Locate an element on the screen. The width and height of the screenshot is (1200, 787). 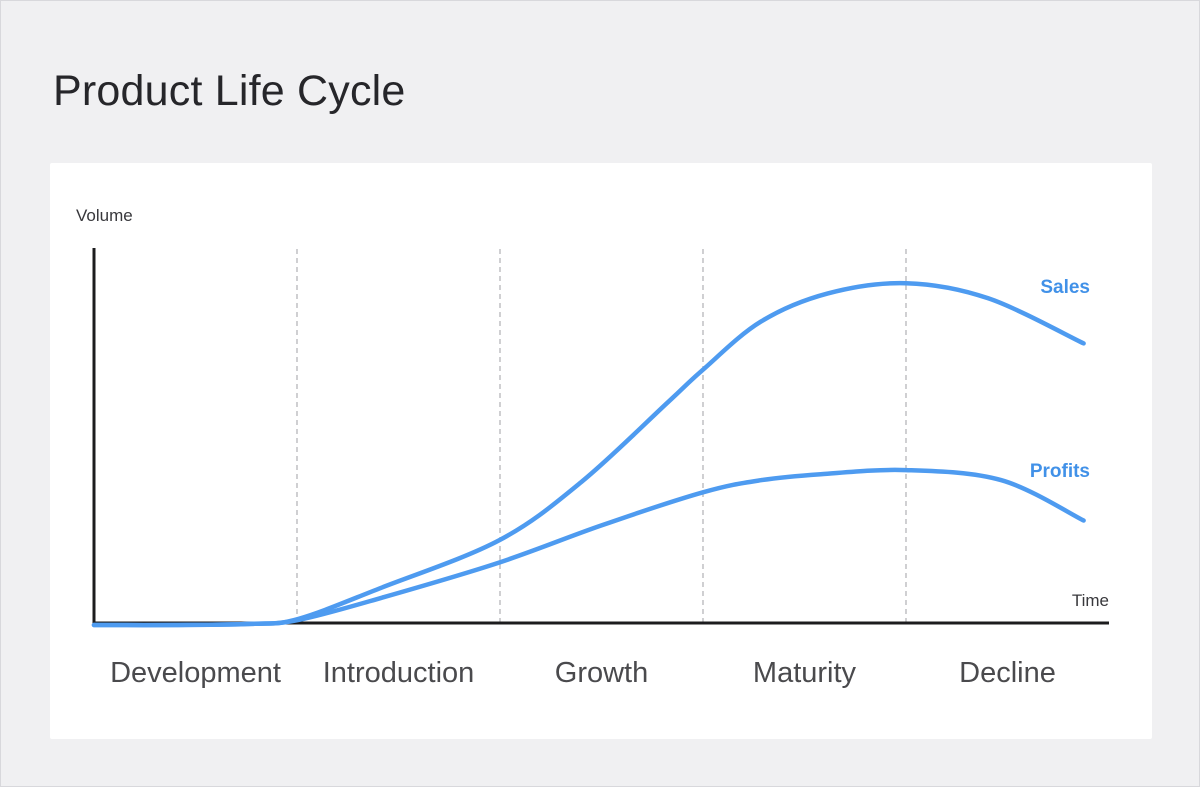
page-title: Product Life Cycle is located at coordinates (229, 91).